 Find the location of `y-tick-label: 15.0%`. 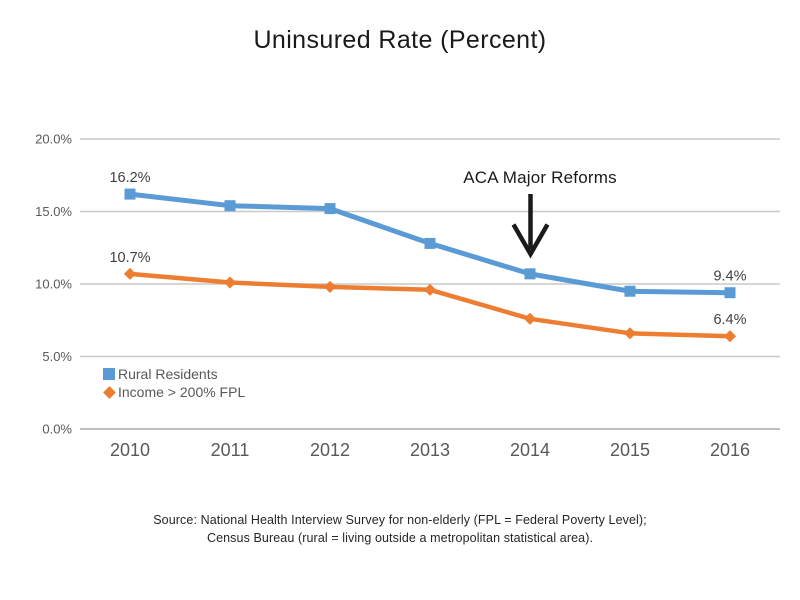

y-tick-label: 15.0% is located at coordinates (53, 211).